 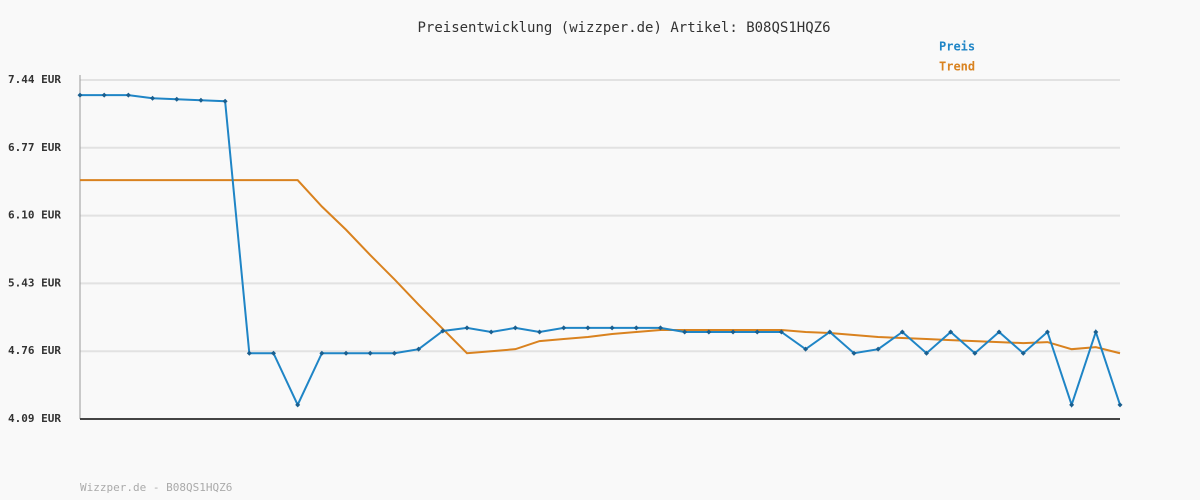 I want to click on legend-label: Preis, so click(x=957, y=47).